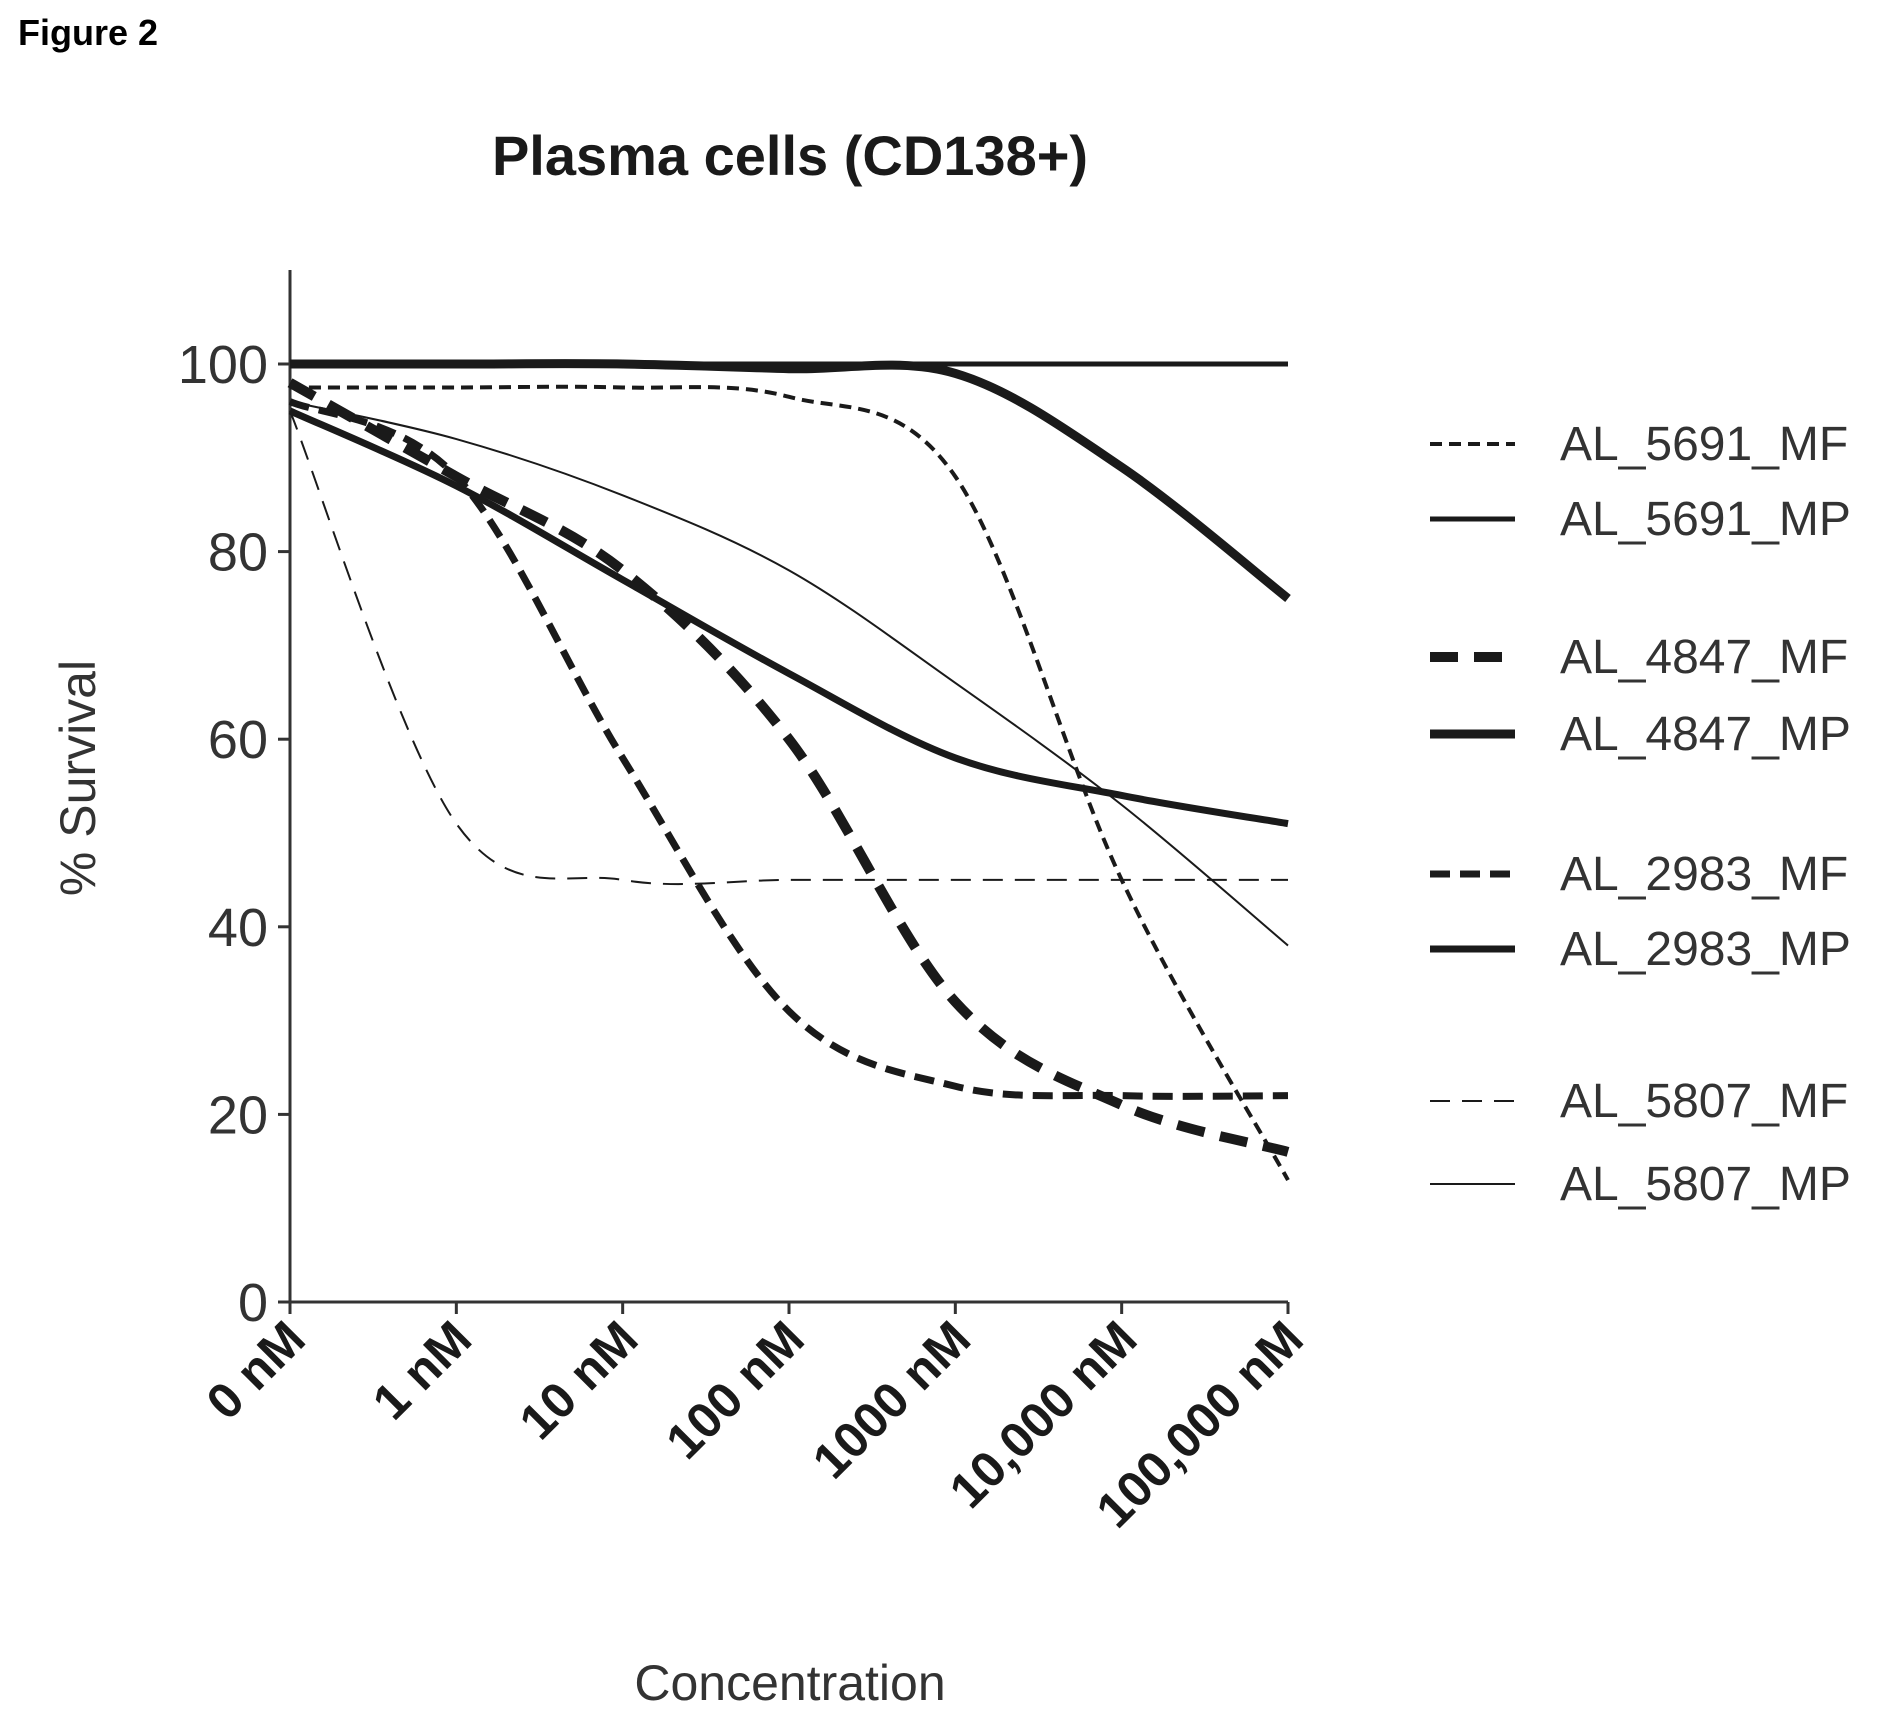  I want to click on figure-label: Figure 2, so click(88, 32).